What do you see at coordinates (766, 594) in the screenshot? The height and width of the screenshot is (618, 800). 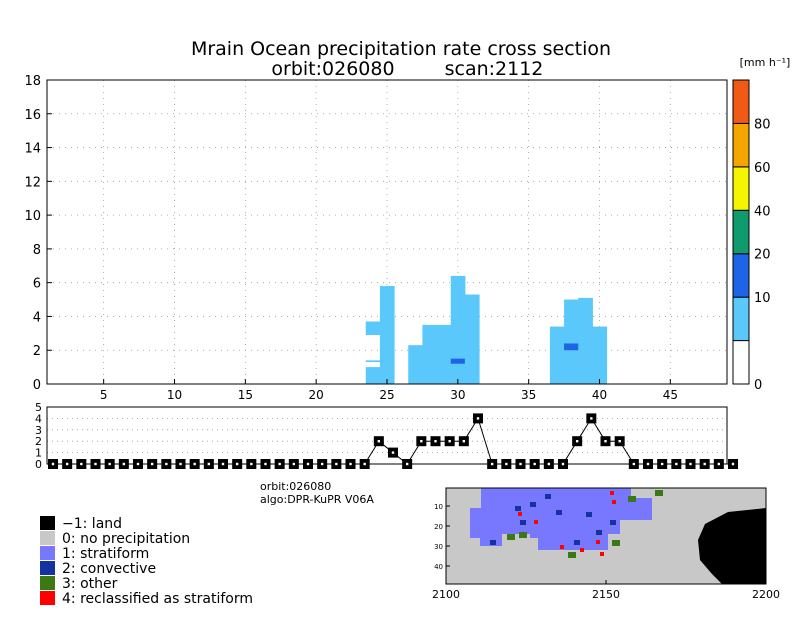 I see `swath-x-tick-label: 2200` at bounding box center [766, 594].